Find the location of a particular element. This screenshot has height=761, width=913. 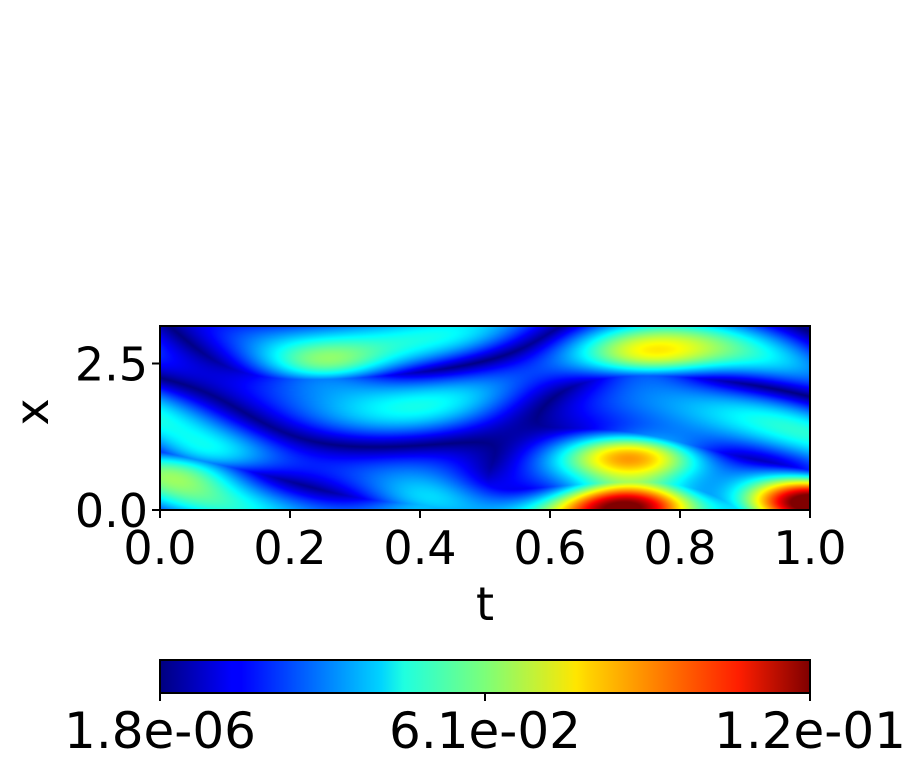

colorbar-tick-label: 1.8e-06 is located at coordinates (160, 731).